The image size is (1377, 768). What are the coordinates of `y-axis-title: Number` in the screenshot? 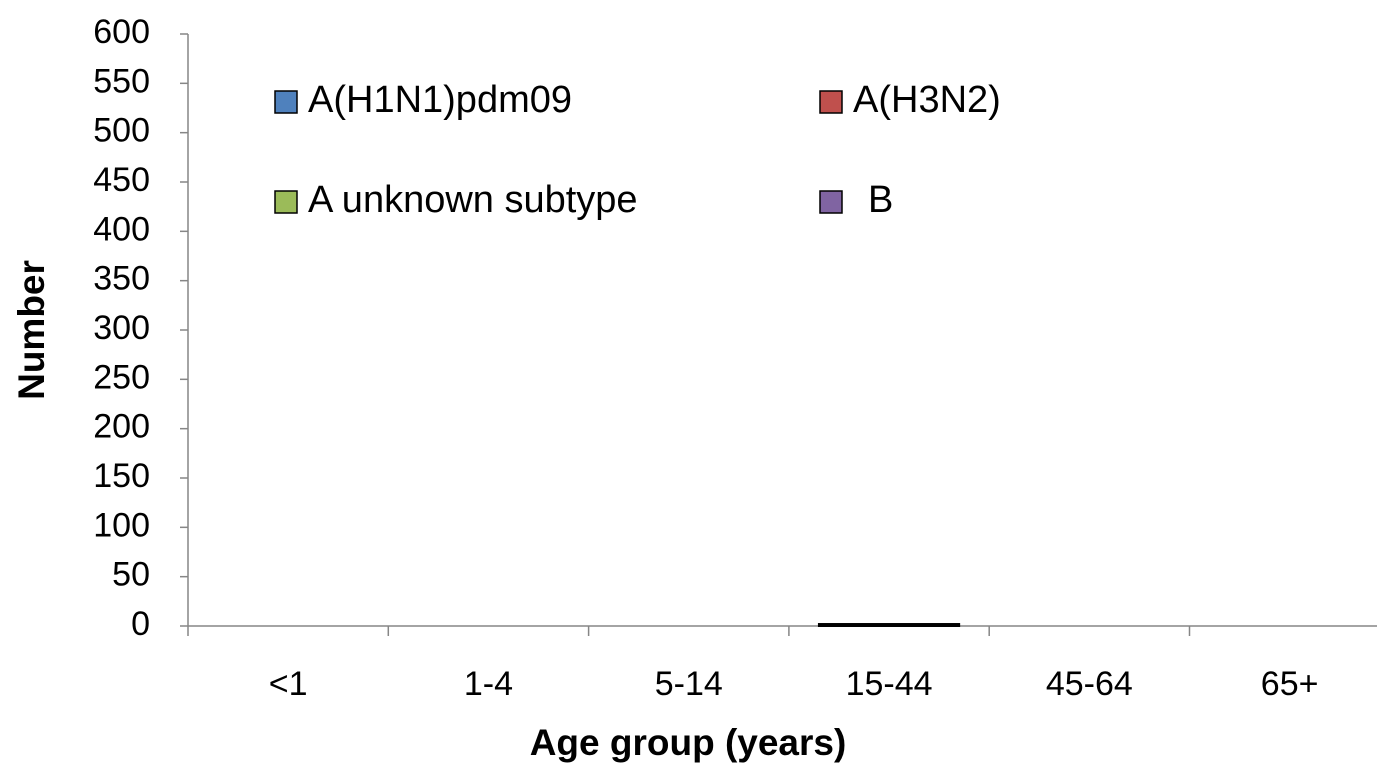 It's located at (31, 330).